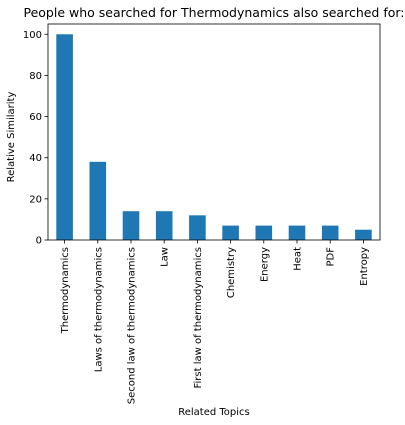 The image size is (405, 425). I want to click on y-tick-label: 80, so click(35, 76).